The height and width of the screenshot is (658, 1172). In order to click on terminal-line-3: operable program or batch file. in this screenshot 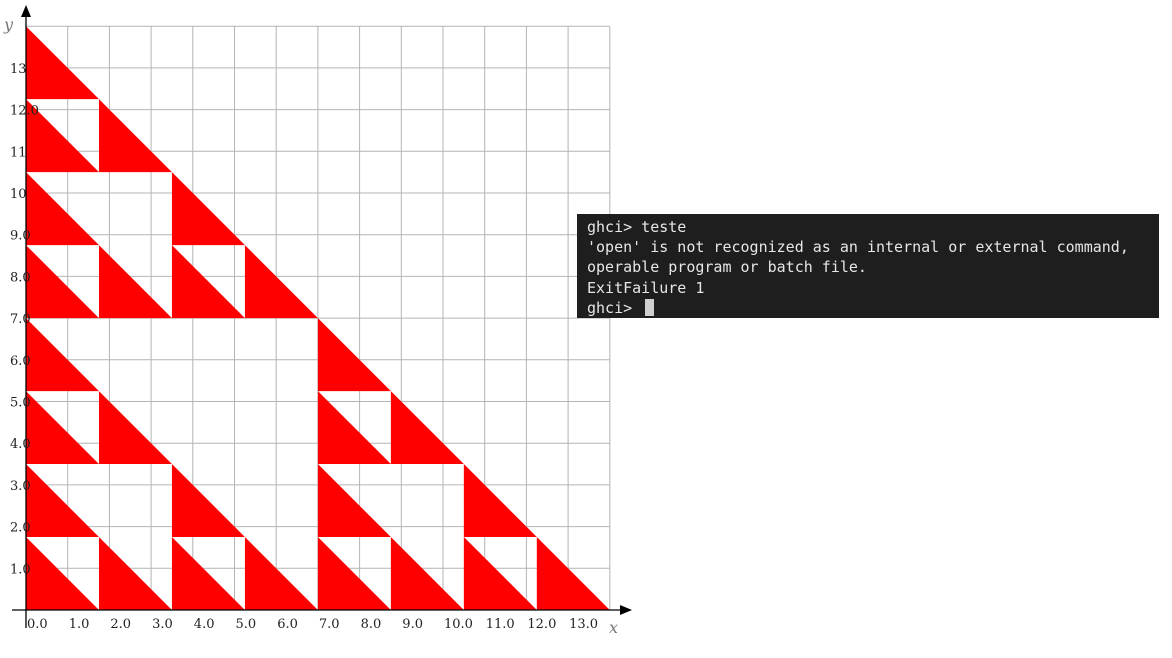, I will do `click(727, 267)`.